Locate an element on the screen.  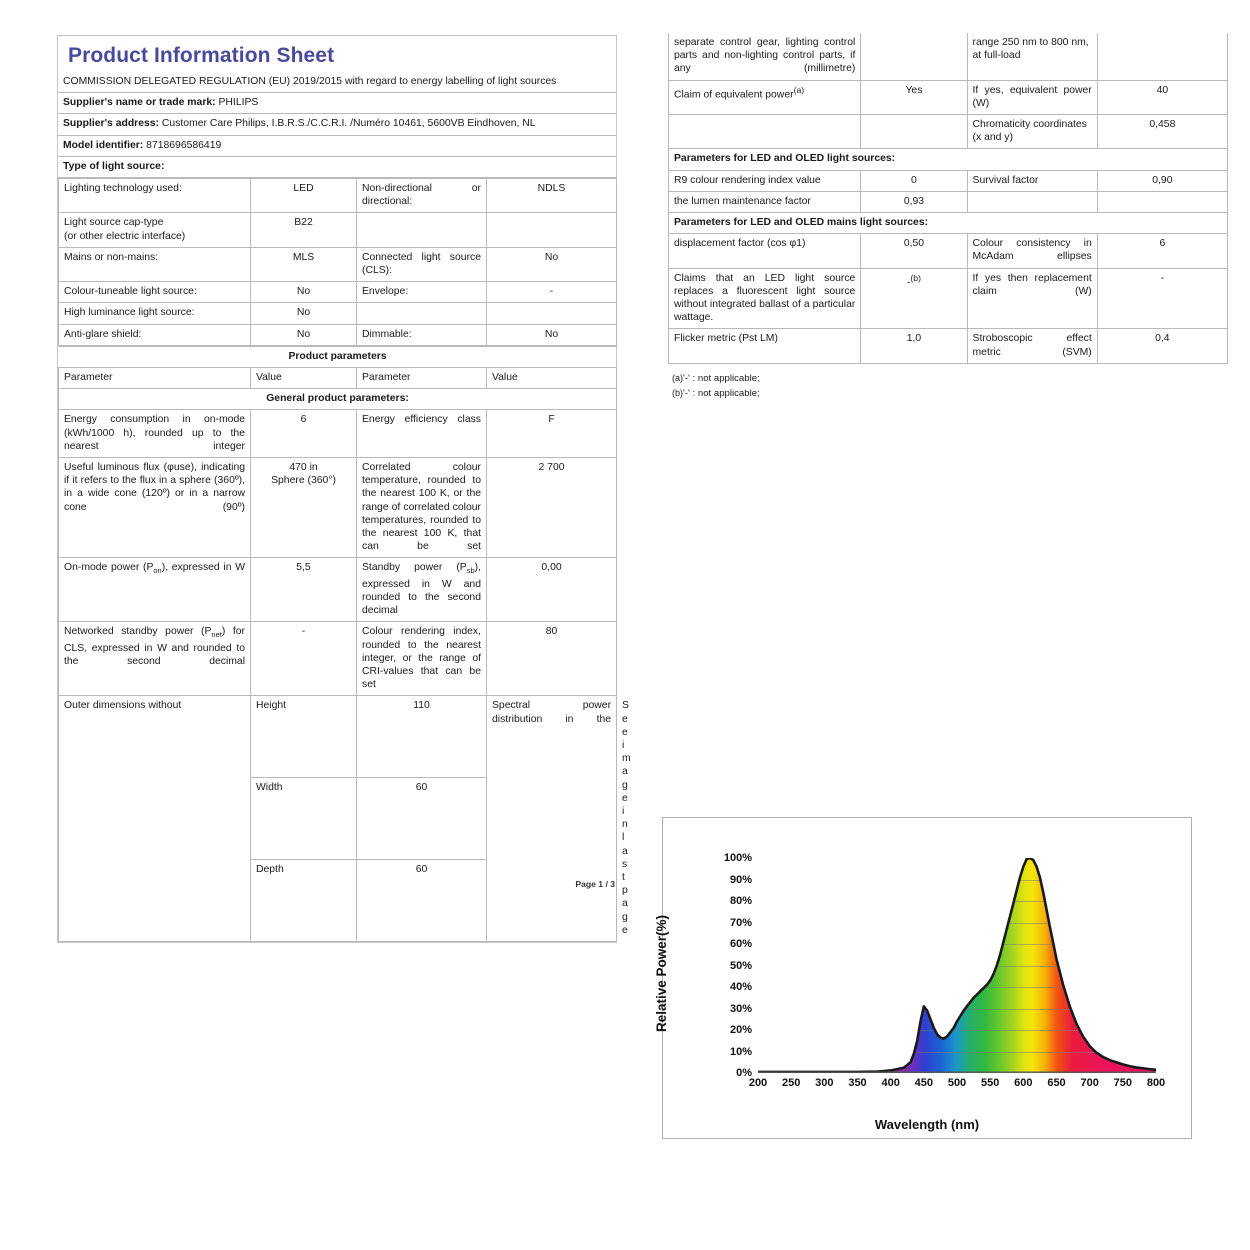
gridline is located at coordinates (957, 1052).